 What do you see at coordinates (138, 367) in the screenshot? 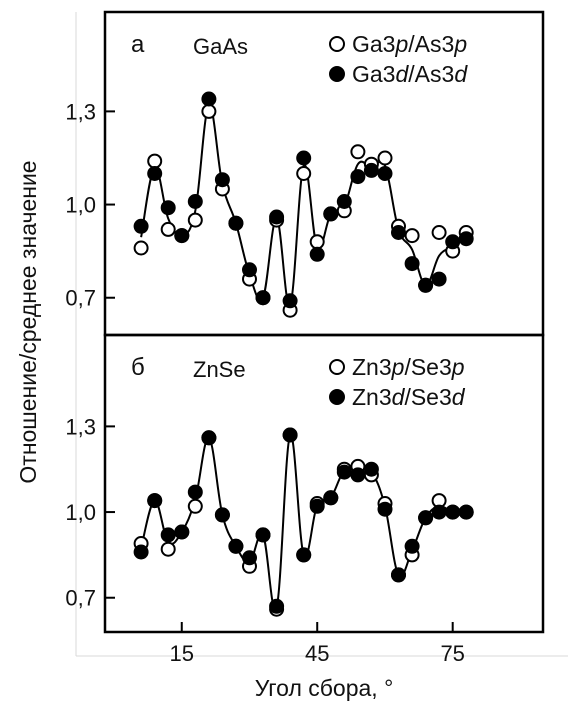
I see `panel-letter: б` at bounding box center [138, 367].